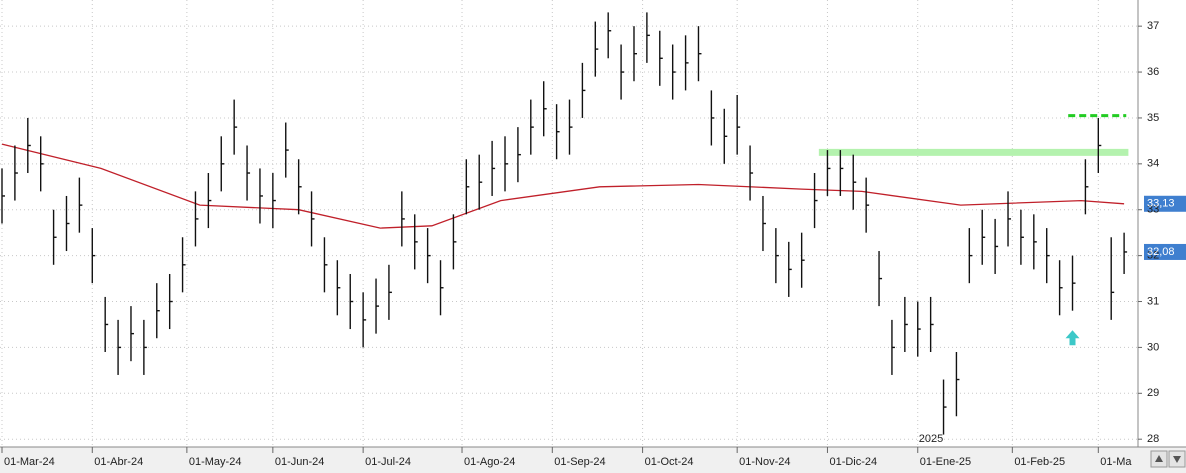 This screenshot has width=1186, height=473. What do you see at coordinates (1153, 393) in the screenshot?
I see `y-tick-label: 29` at bounding box center [1153, 393].